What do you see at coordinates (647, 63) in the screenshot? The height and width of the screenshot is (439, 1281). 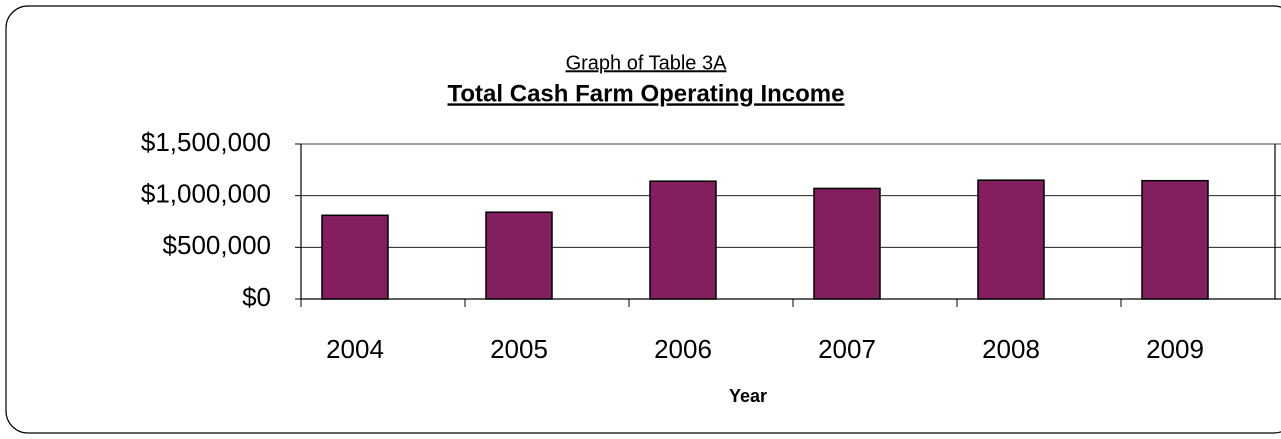 I see `chart-subtitle: Graph of Table 3A` at bounding box center [647, 63].